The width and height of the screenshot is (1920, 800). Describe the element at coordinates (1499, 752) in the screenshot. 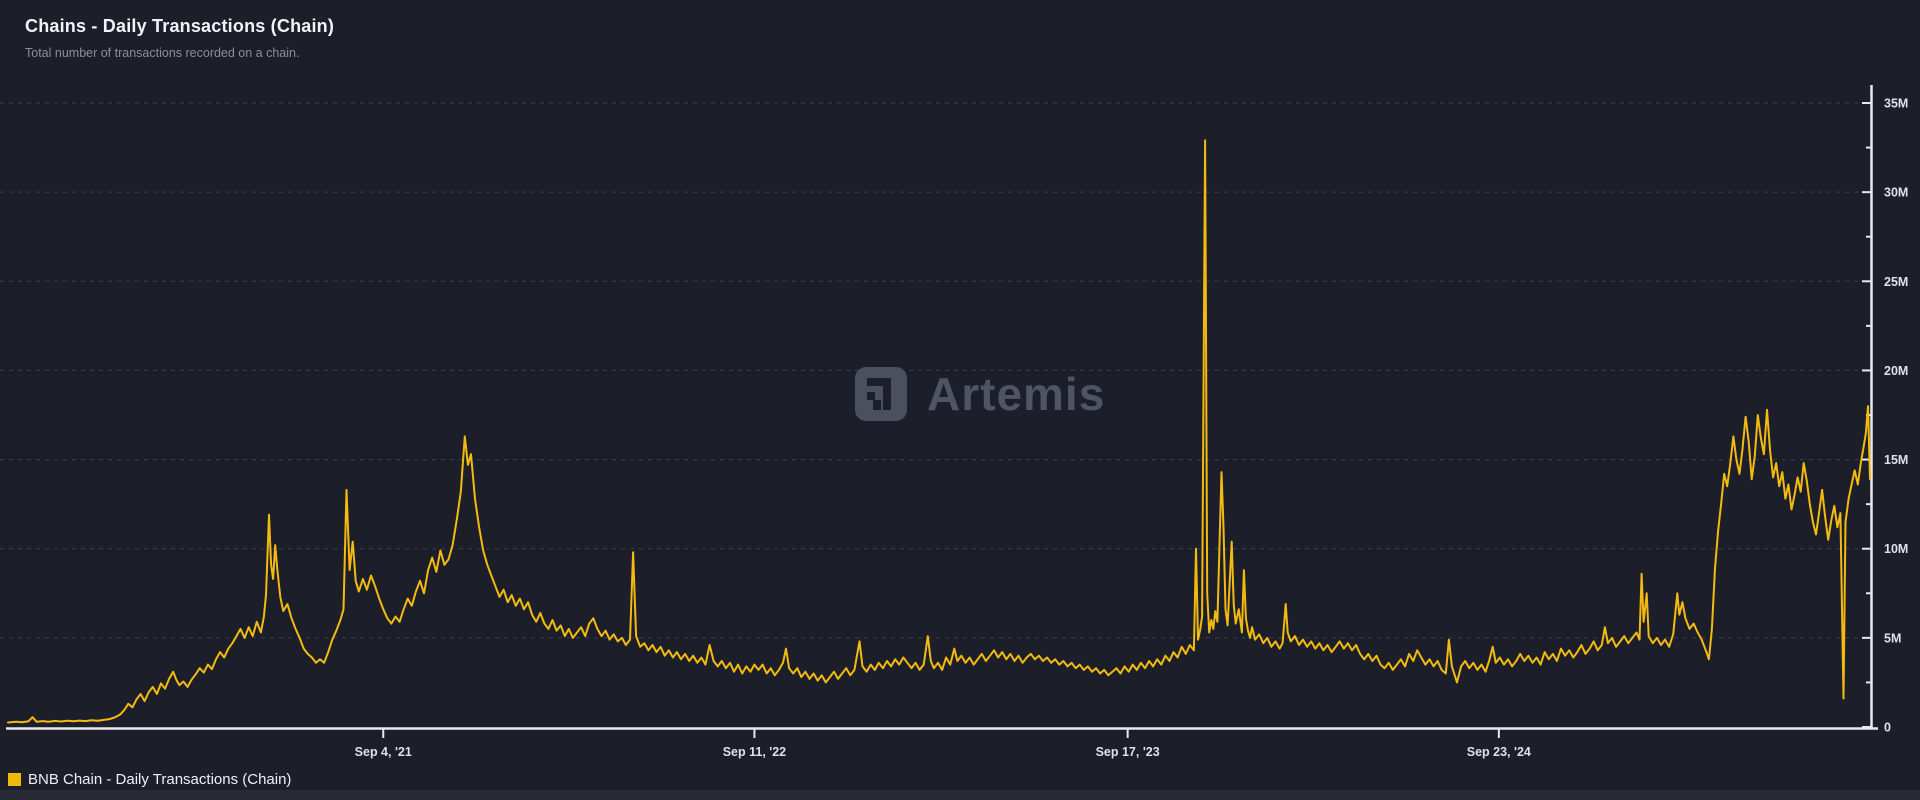

I see `x-axis-label-3: Sep 23, '24` at that location.